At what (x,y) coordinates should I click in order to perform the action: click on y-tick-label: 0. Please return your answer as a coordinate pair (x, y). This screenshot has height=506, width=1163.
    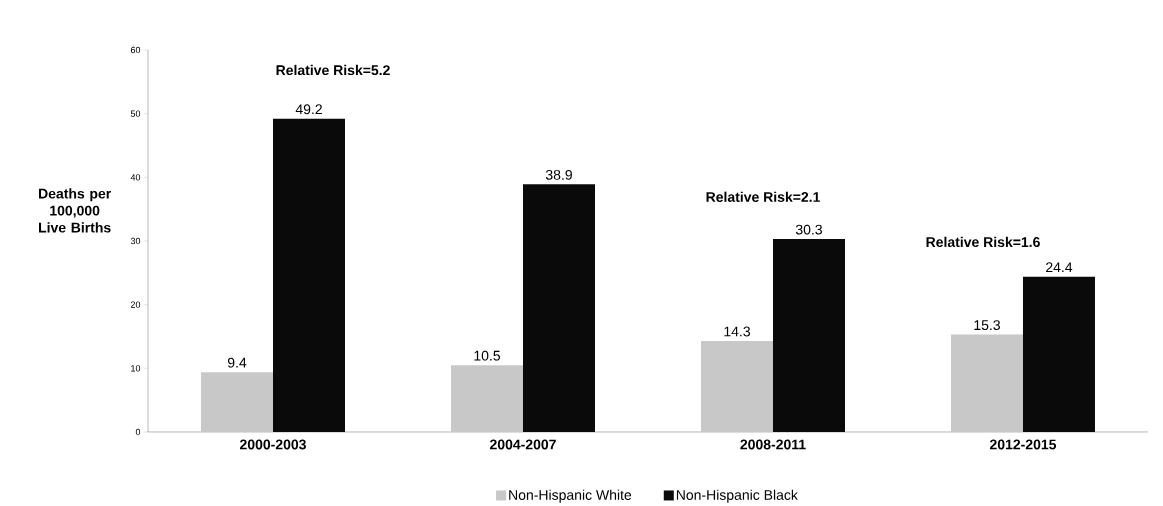
    Looking at the image, I should click on (138, 432).